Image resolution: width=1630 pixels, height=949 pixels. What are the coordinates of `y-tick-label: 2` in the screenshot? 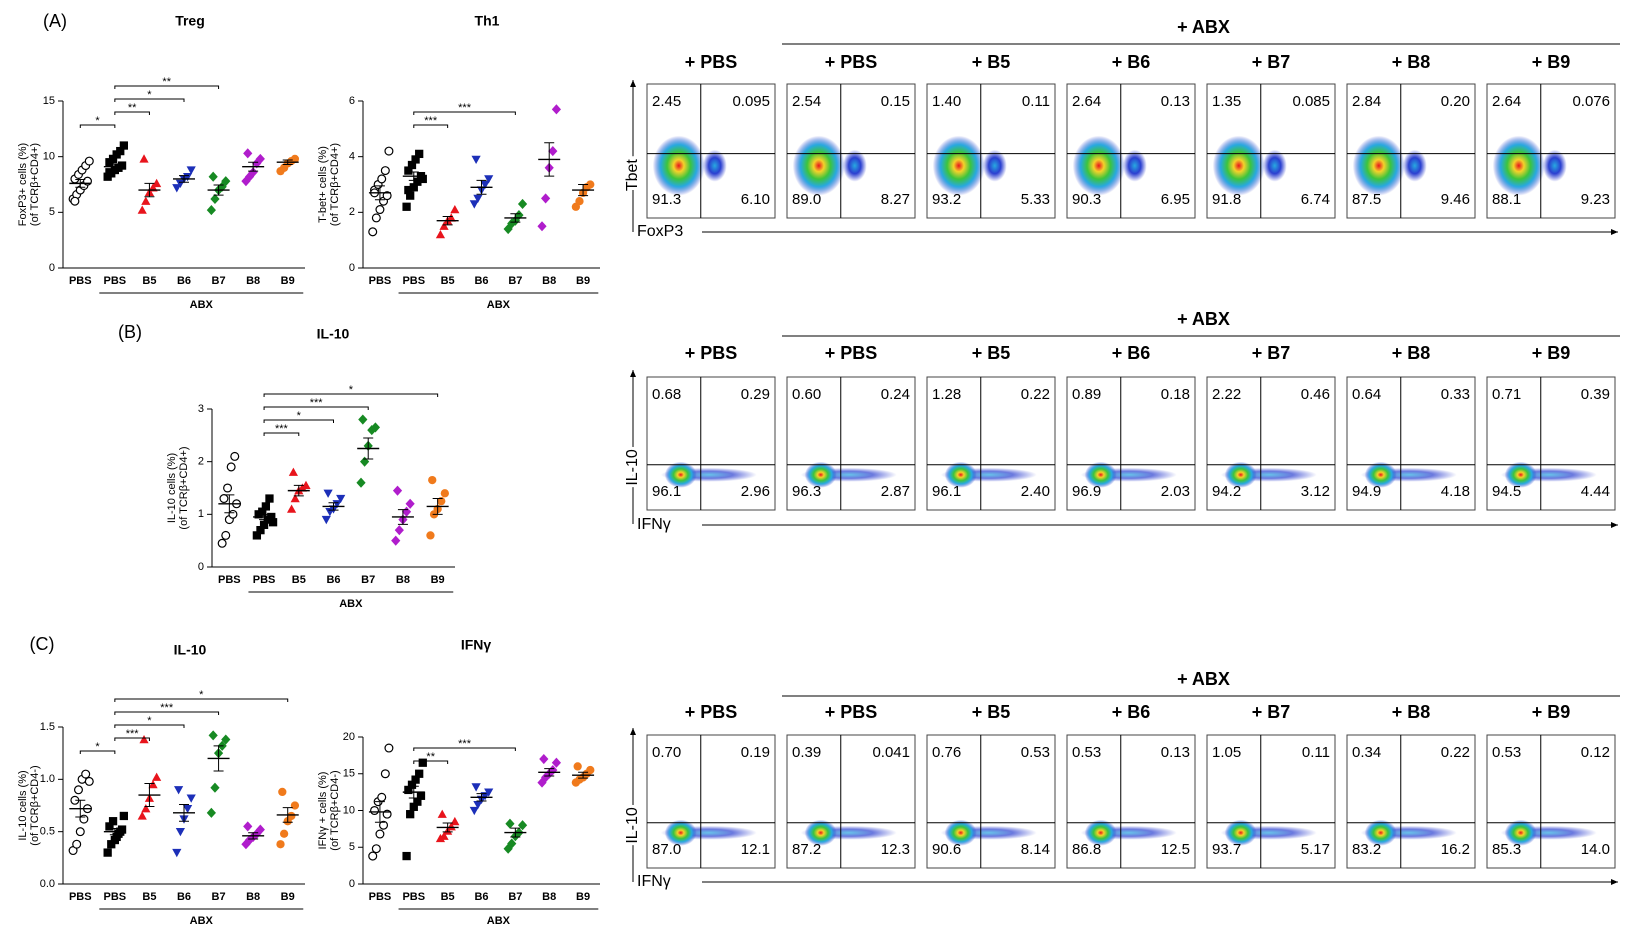 It's located at (352, 212).